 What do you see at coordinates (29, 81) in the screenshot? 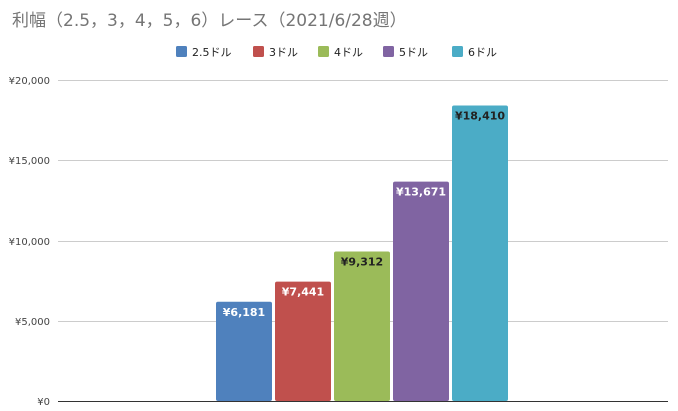
I see `y-tick-label: ¥20,000` at bounding box center [29, 81].